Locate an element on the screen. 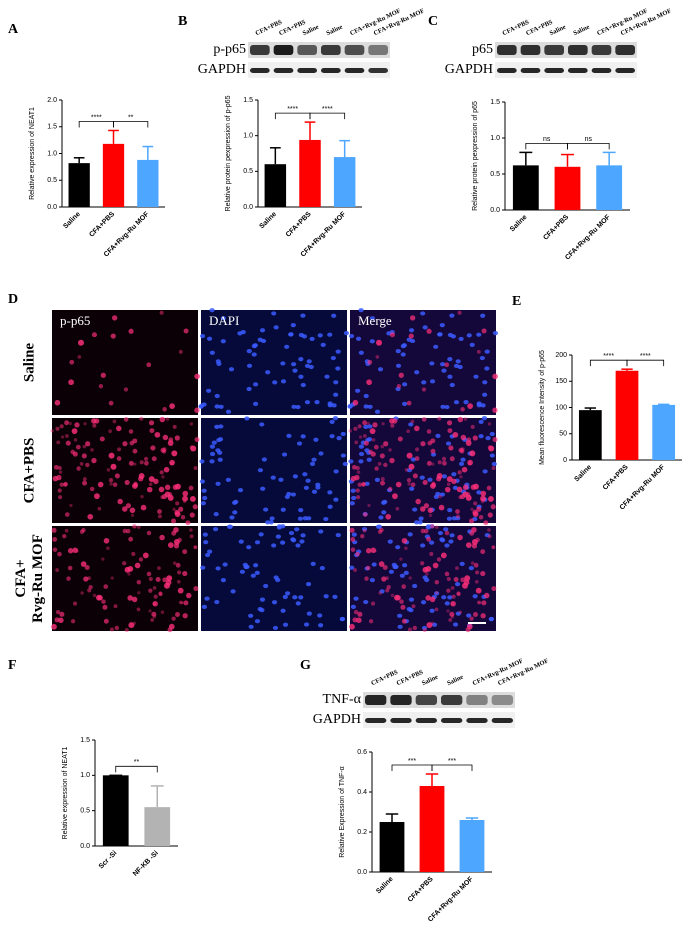 Image resolution: width=700 pixels, height=937 pixels. row-label: CFA+ is located at coordinates (21, 578).